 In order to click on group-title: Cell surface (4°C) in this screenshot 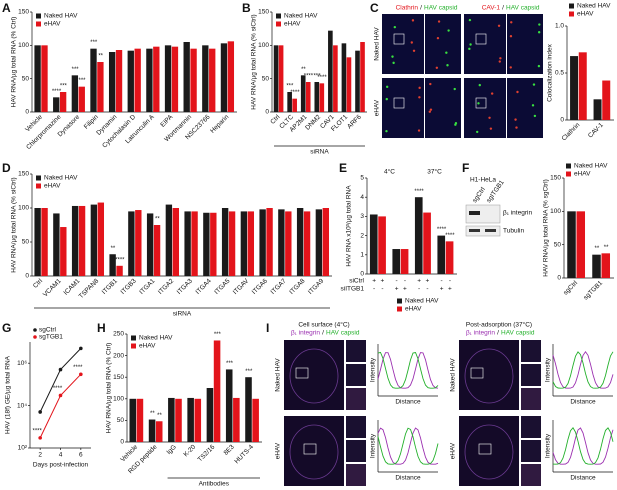, I will do `click(323, 325)`.